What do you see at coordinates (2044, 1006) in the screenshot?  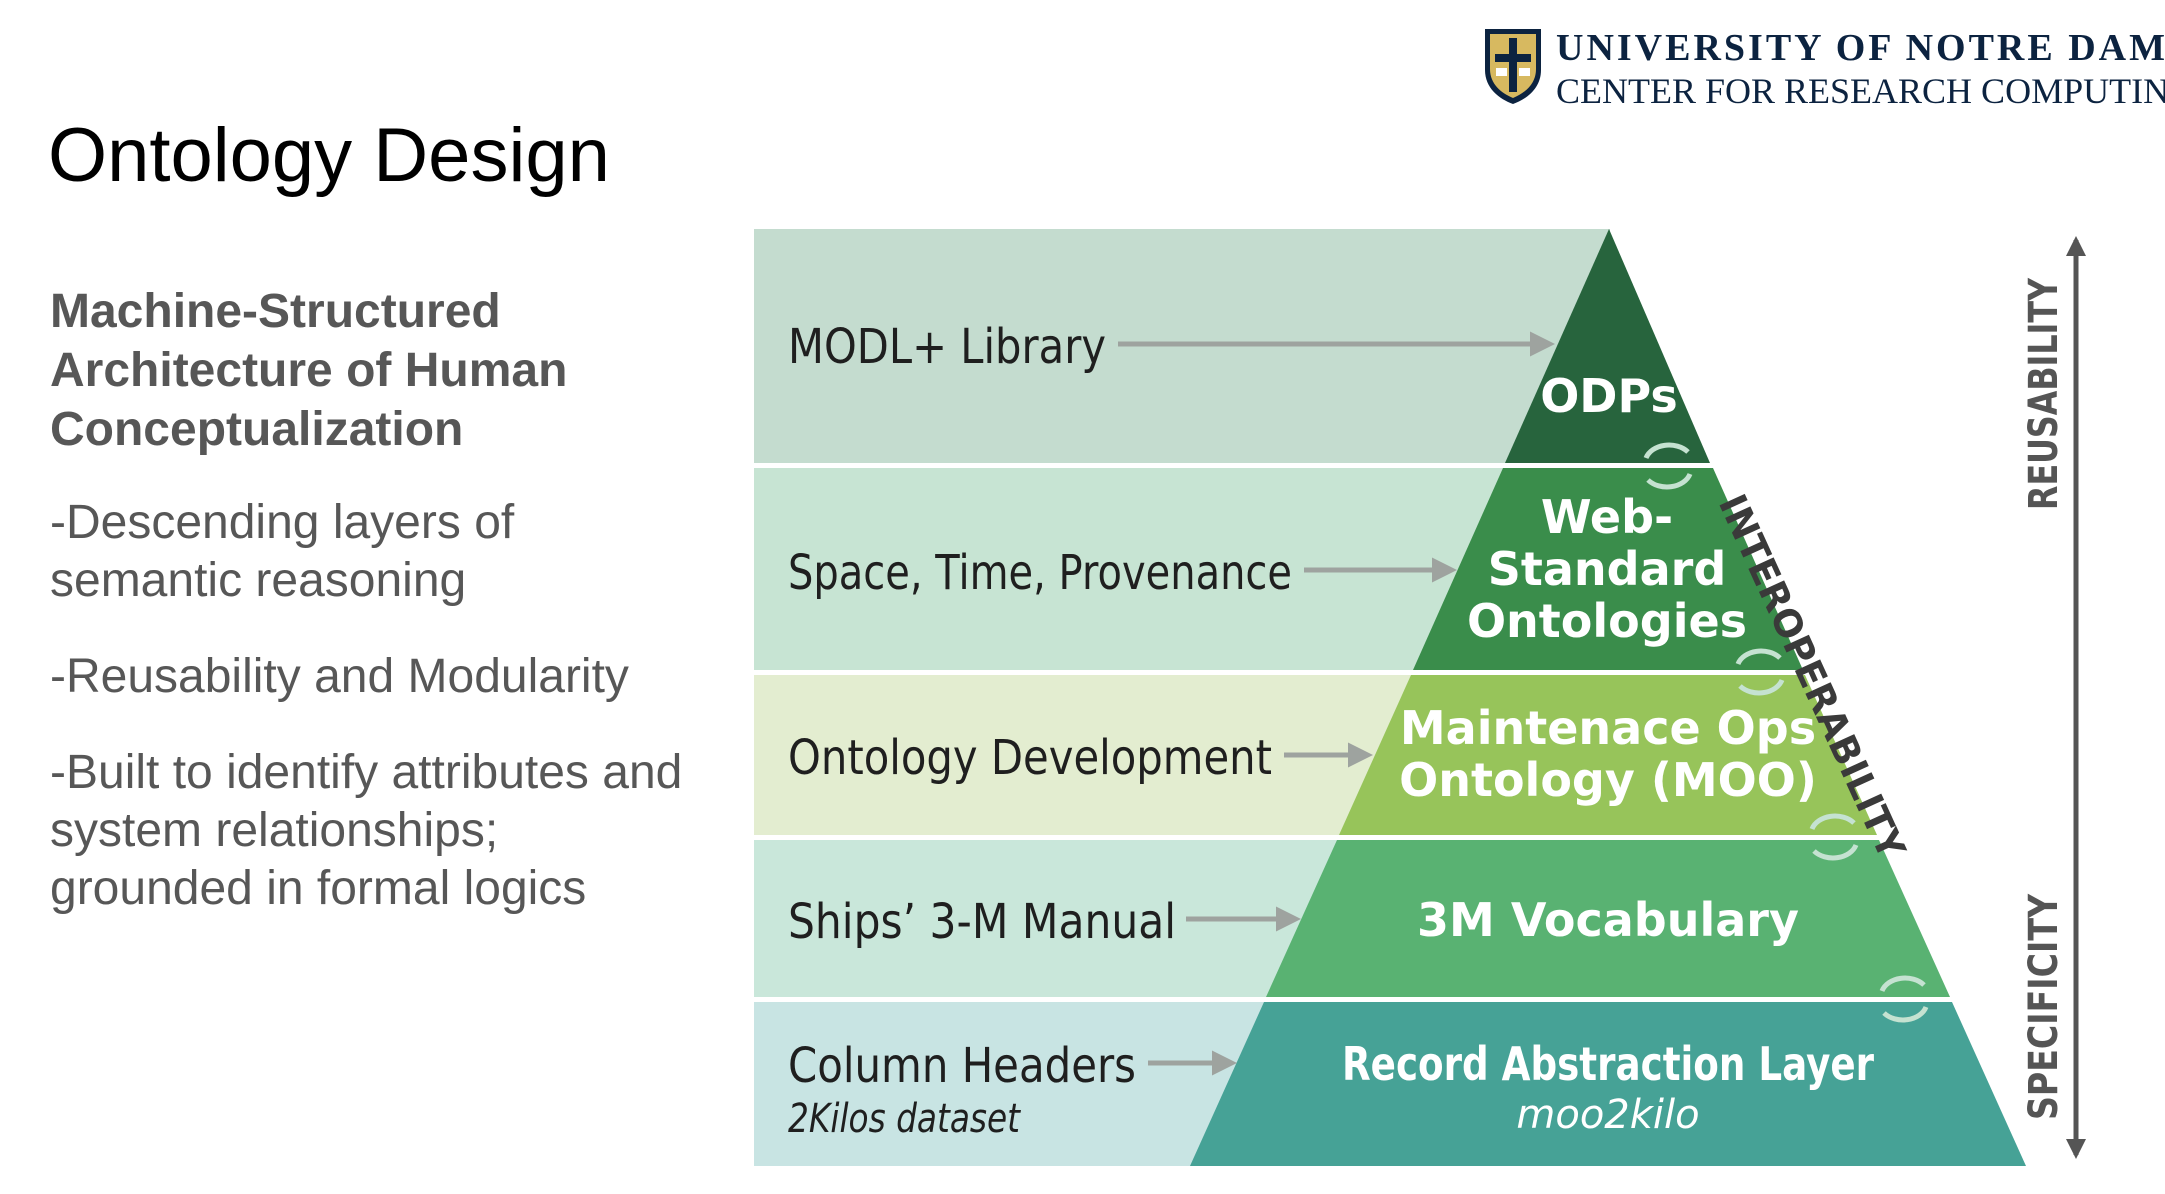 I see `specificity-label: SPECIFICITY` at bounding box center [2044, 1006].